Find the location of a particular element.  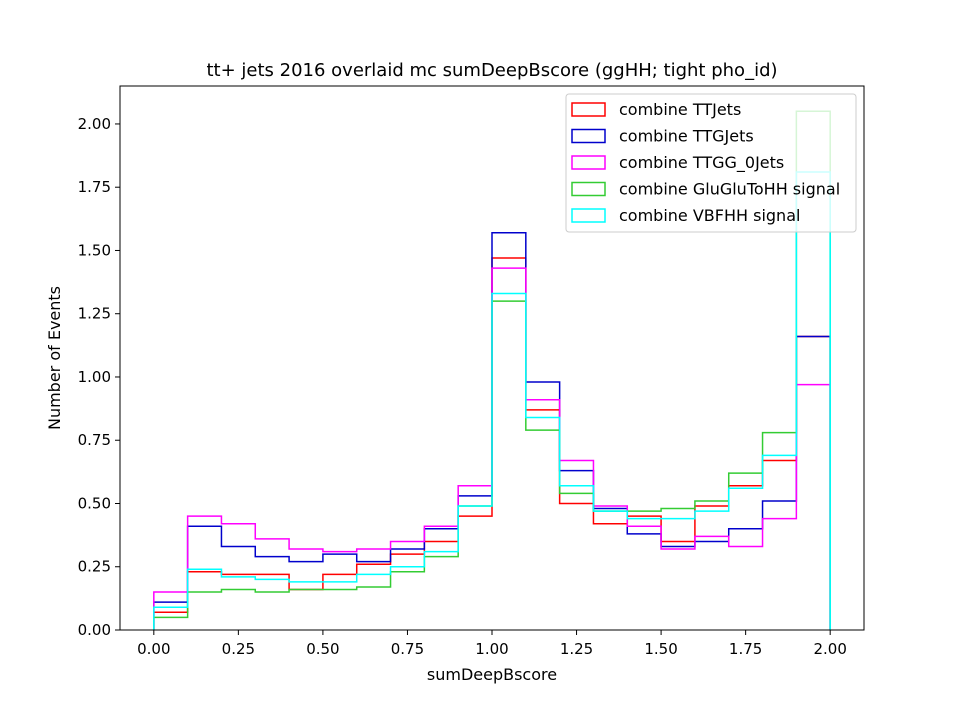

x-axis-label: sumDeepBscore is located at coordinates (492, 674).